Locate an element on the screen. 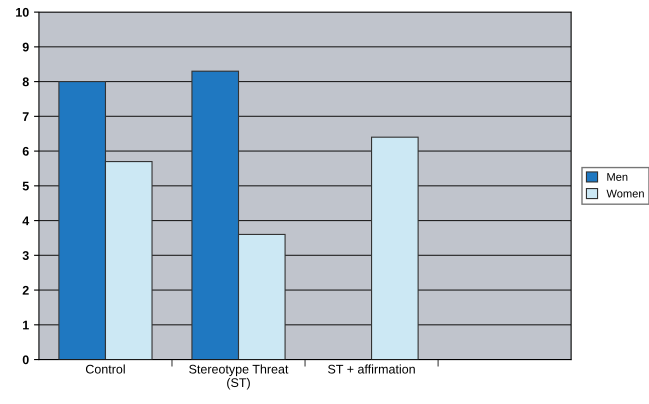 The height and width of the screenshot is (404, 649). x-tick-label: ST + affirmation is located at coordinates (371, 369).